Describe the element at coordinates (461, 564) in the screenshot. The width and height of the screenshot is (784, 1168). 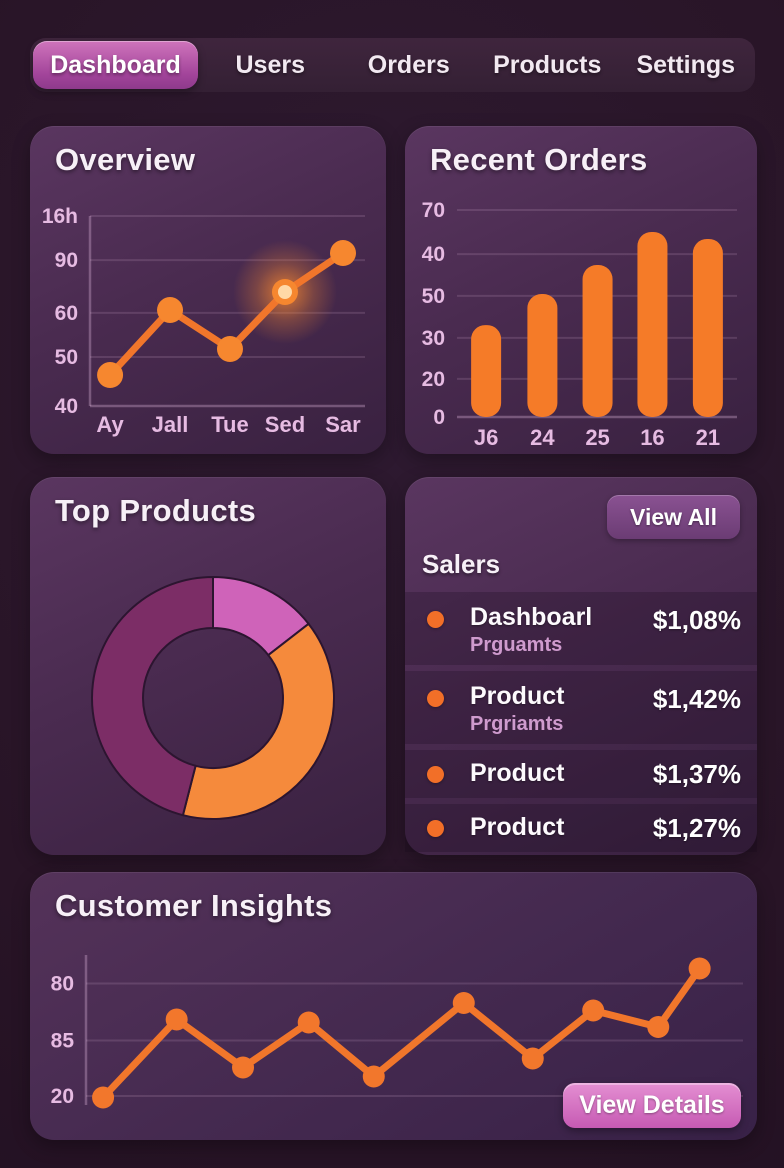
I see `sales-heading: Salers` at that location.